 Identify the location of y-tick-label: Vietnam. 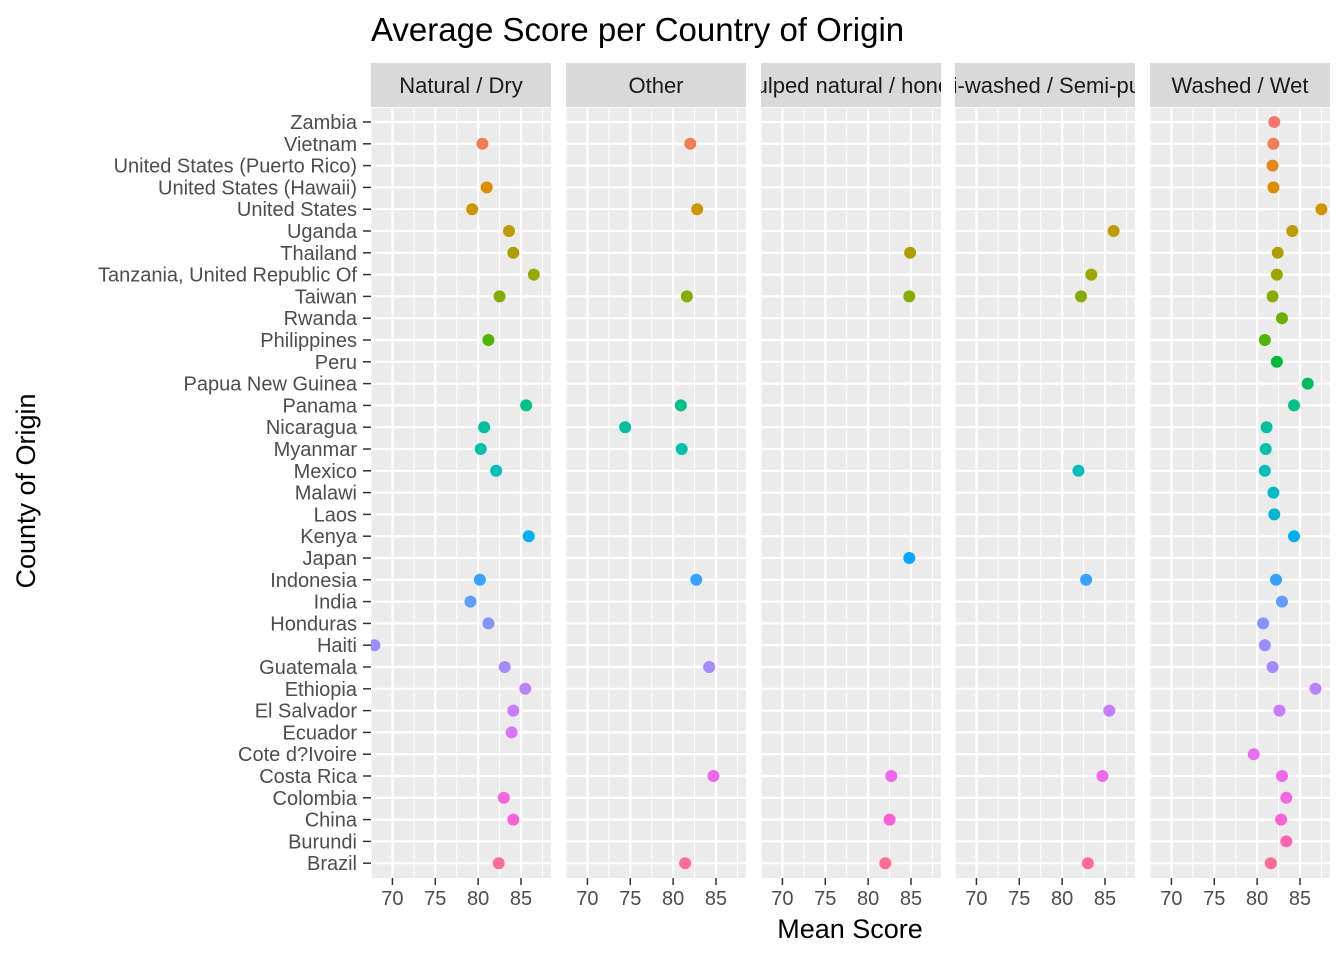
(320, 145).